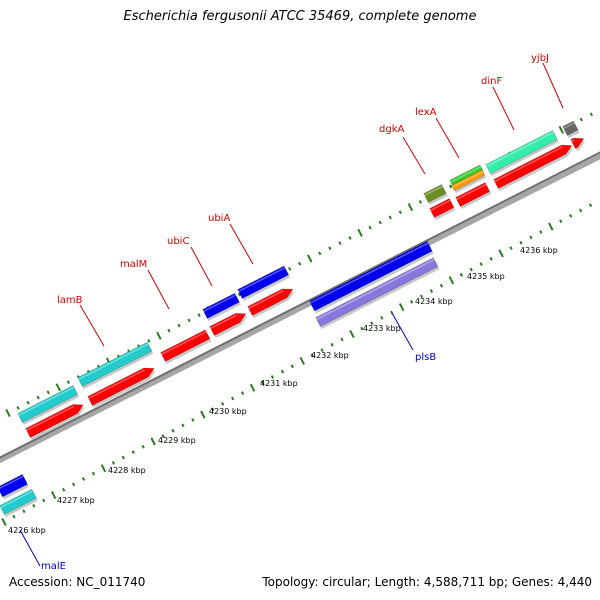  What do you see at coordinates (158, 289) in the screenshot?
I see `leader-malM` at bounding box center [158, 289].